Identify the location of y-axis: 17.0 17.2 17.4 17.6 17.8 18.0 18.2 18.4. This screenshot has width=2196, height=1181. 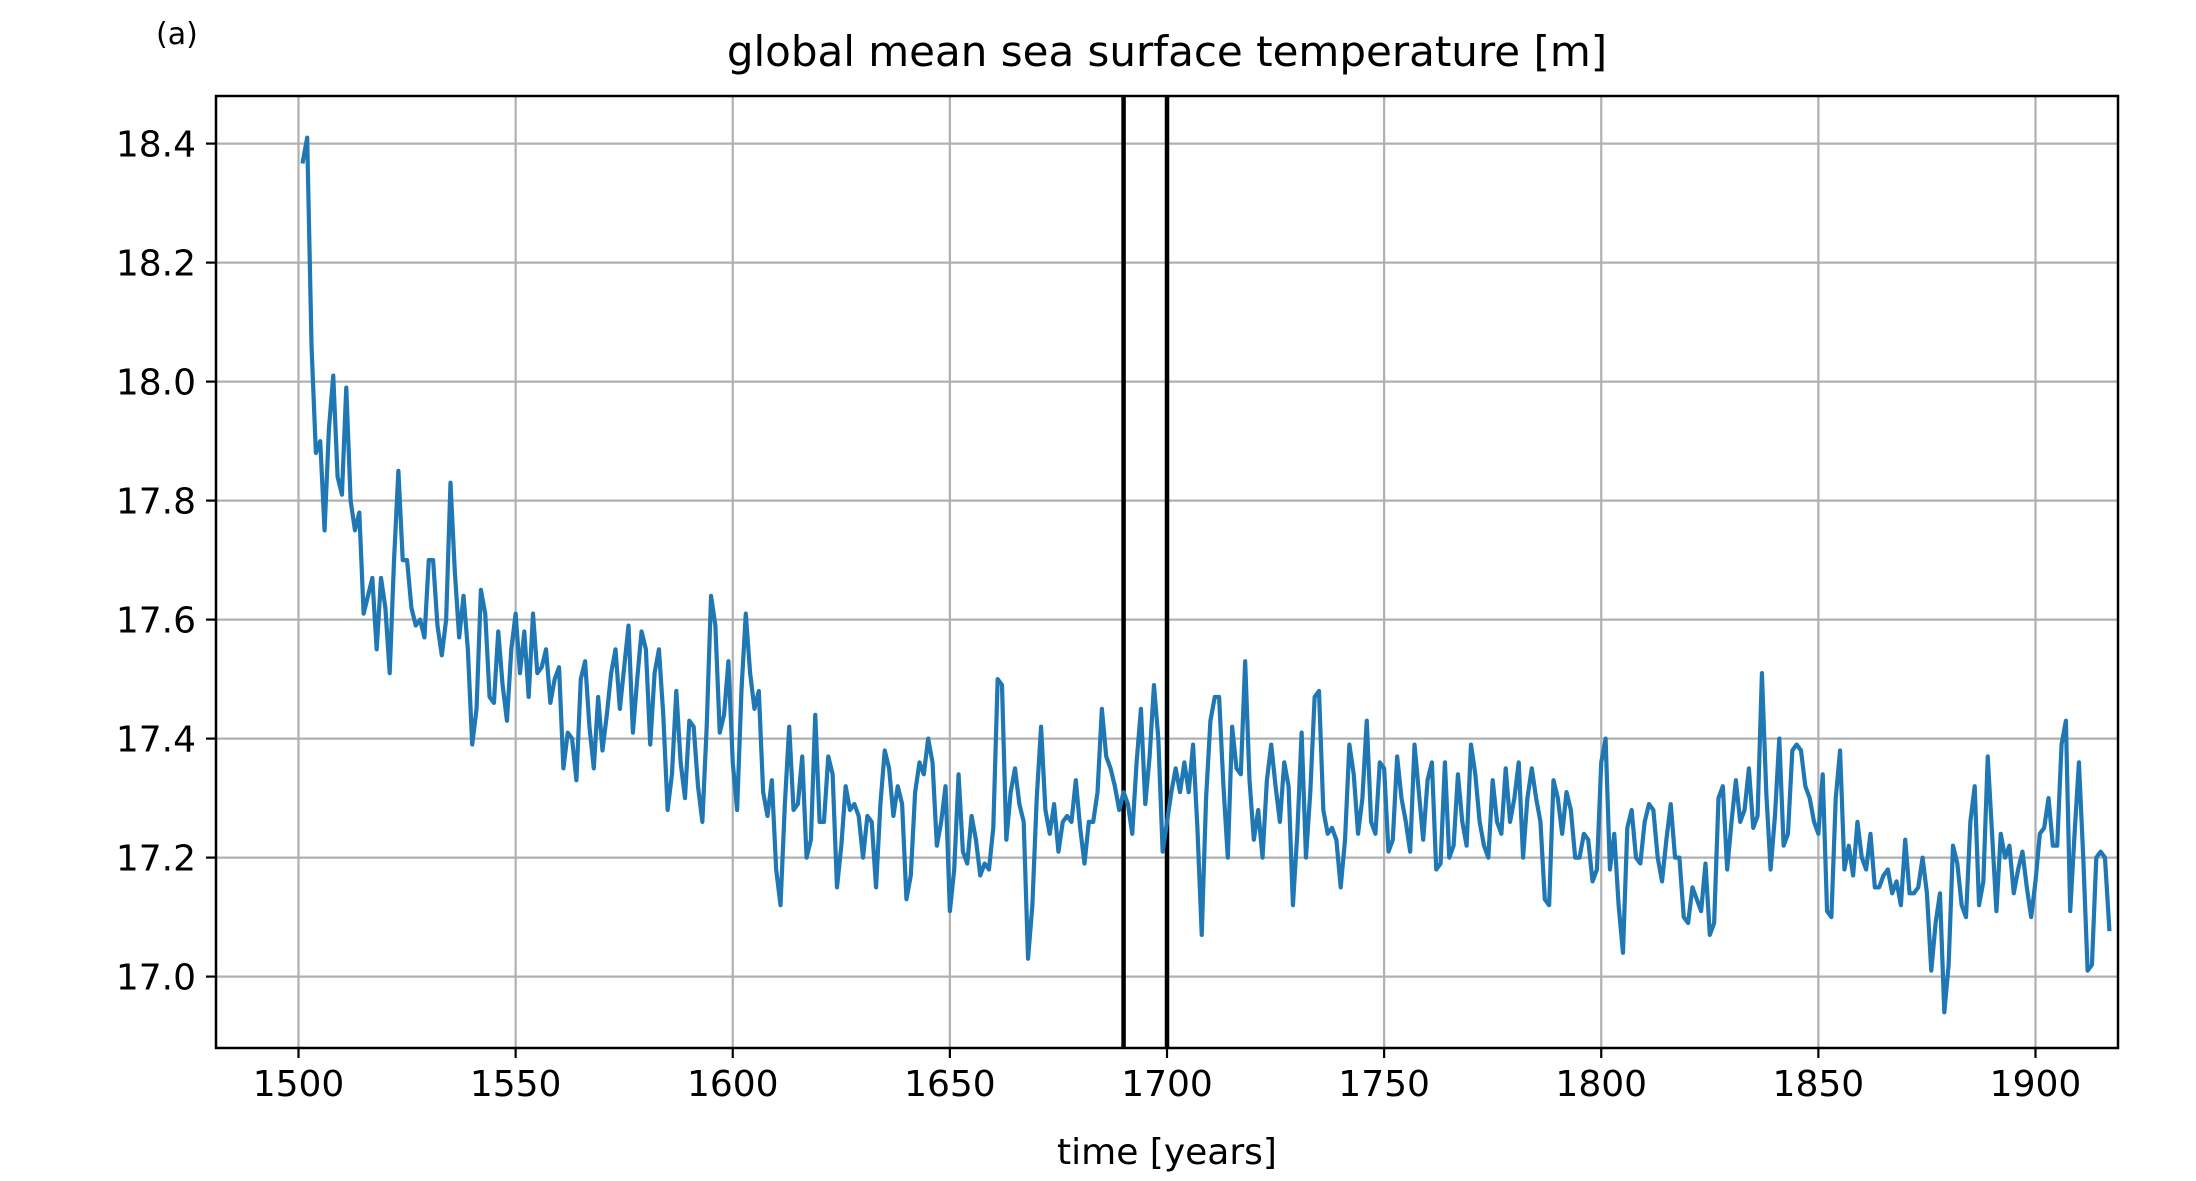
(166, 562).